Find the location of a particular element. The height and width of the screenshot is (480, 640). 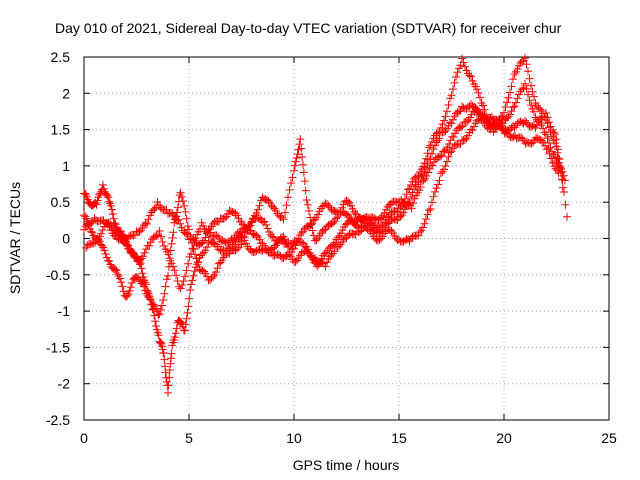

x-tick-label: 5 is located at coordinates (189, 438).